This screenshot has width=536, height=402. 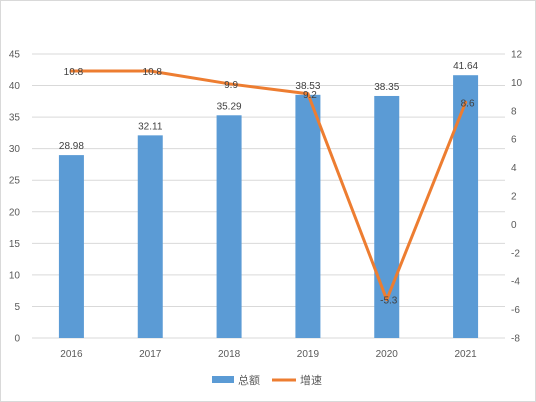 I want to click on line-data-label: 8.6, so click(x=468, y=103).